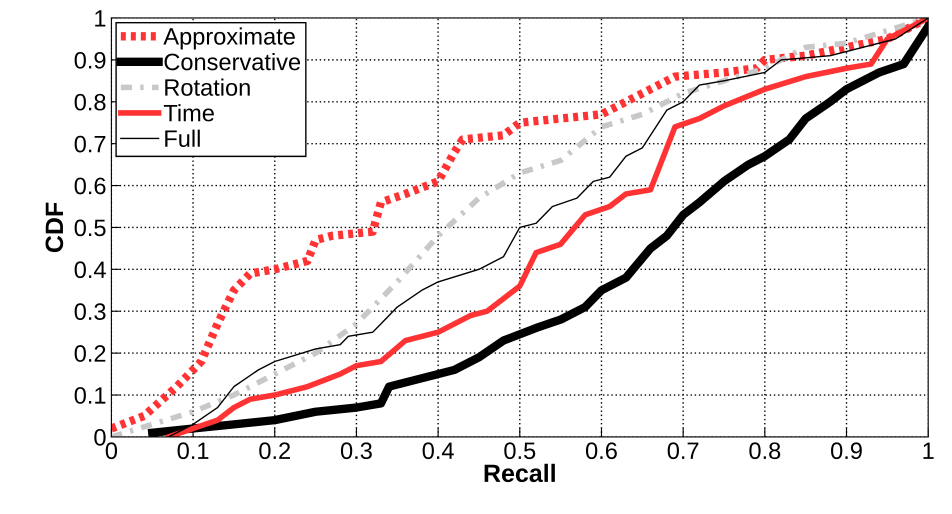 The height and width of the screenshot is (514, 952). I want to click on x-tick-label: 0.3, so click(356, 451).